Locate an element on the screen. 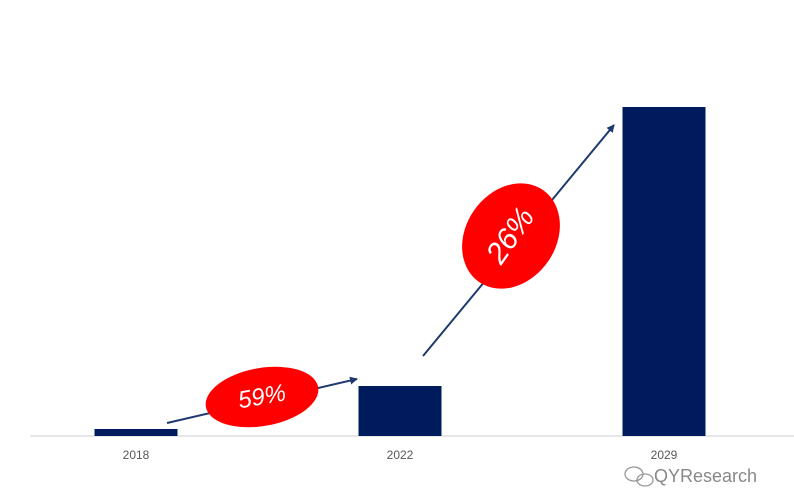 Image resolution: width=794 pixels, height=490 pixels. watermark: QYResearch is located at coordinates (705, 476).